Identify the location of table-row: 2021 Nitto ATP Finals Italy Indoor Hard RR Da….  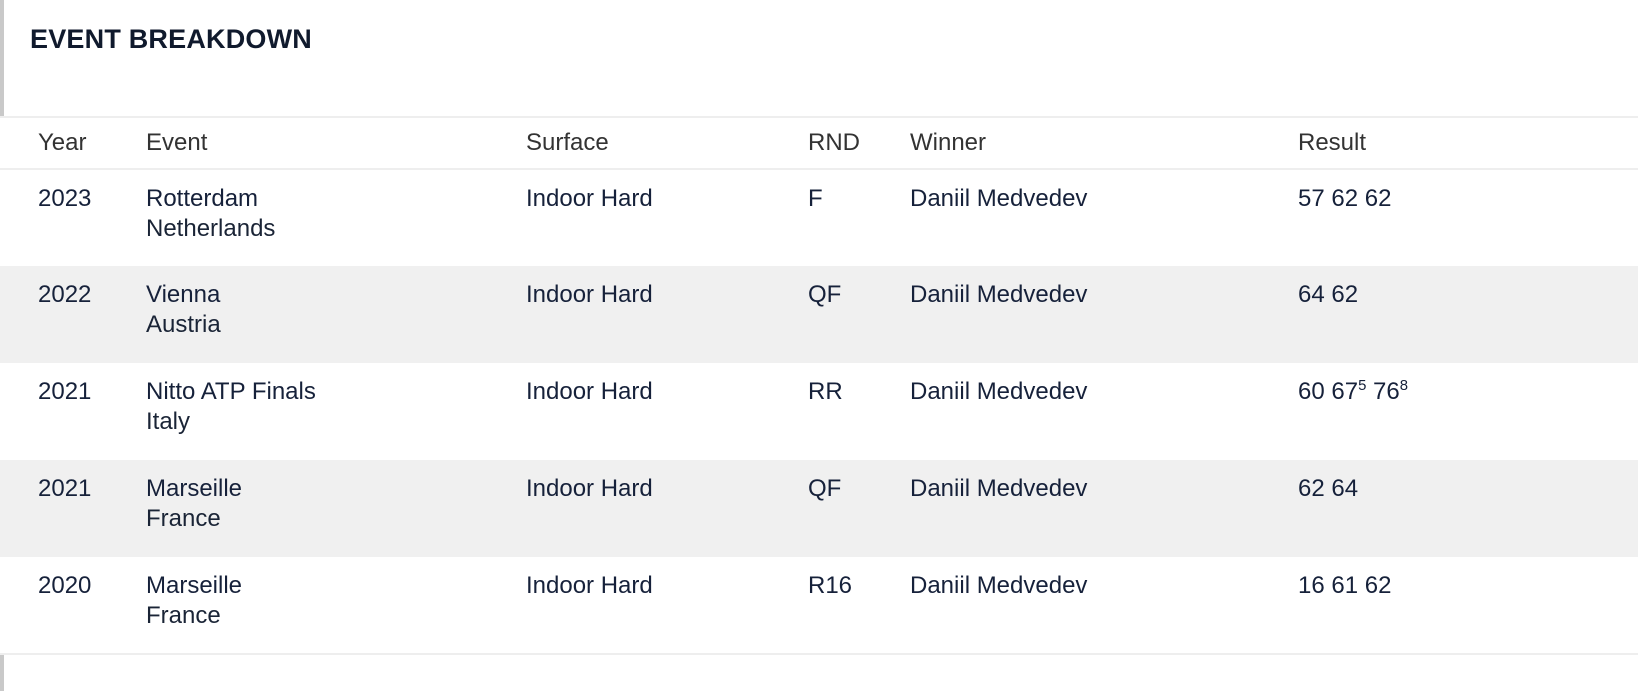
(819, 411).